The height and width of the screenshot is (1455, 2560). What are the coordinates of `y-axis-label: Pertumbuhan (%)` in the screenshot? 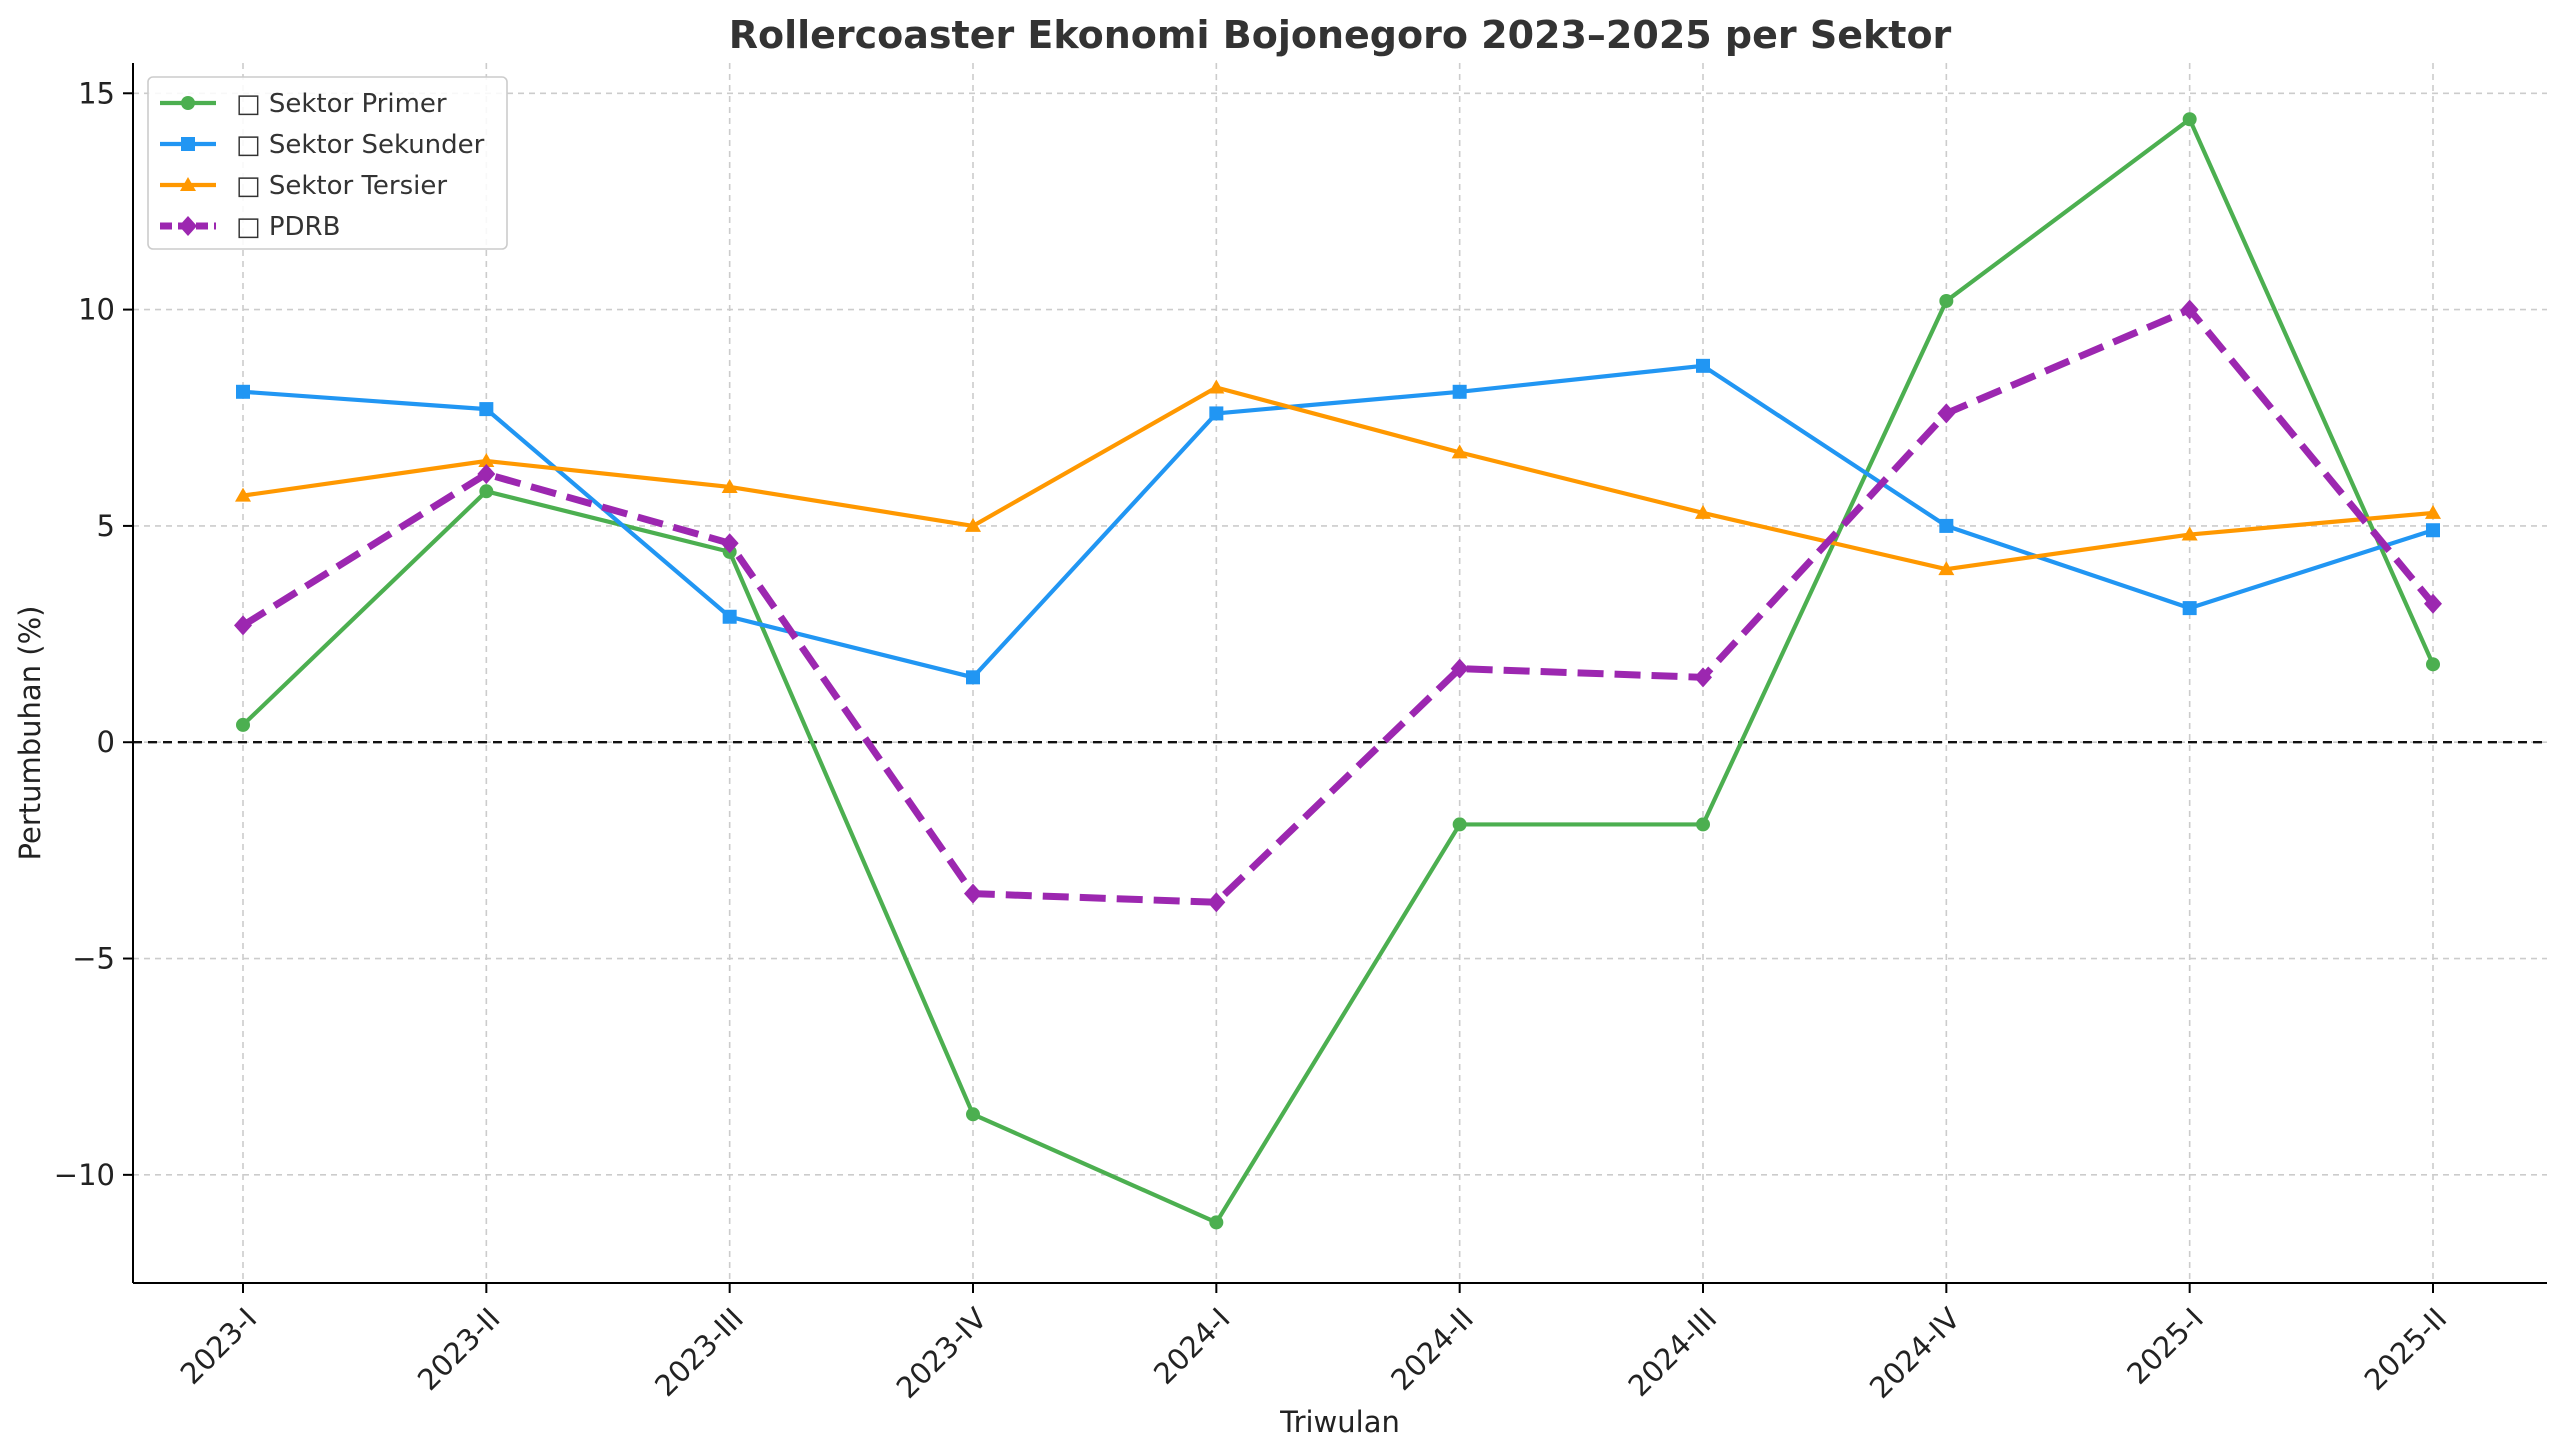 It's located at (30, 733).